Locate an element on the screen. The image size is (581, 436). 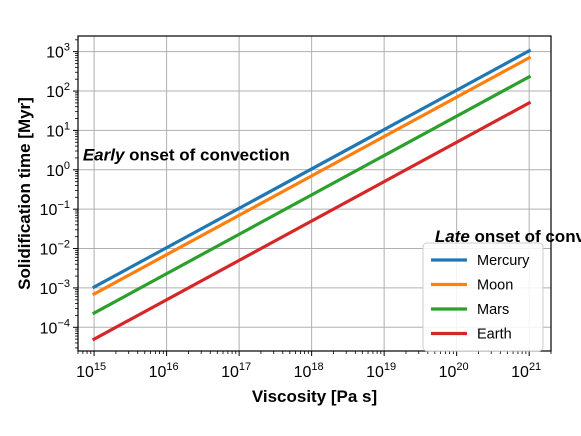
legend-box is located at coordinates (483, 297).